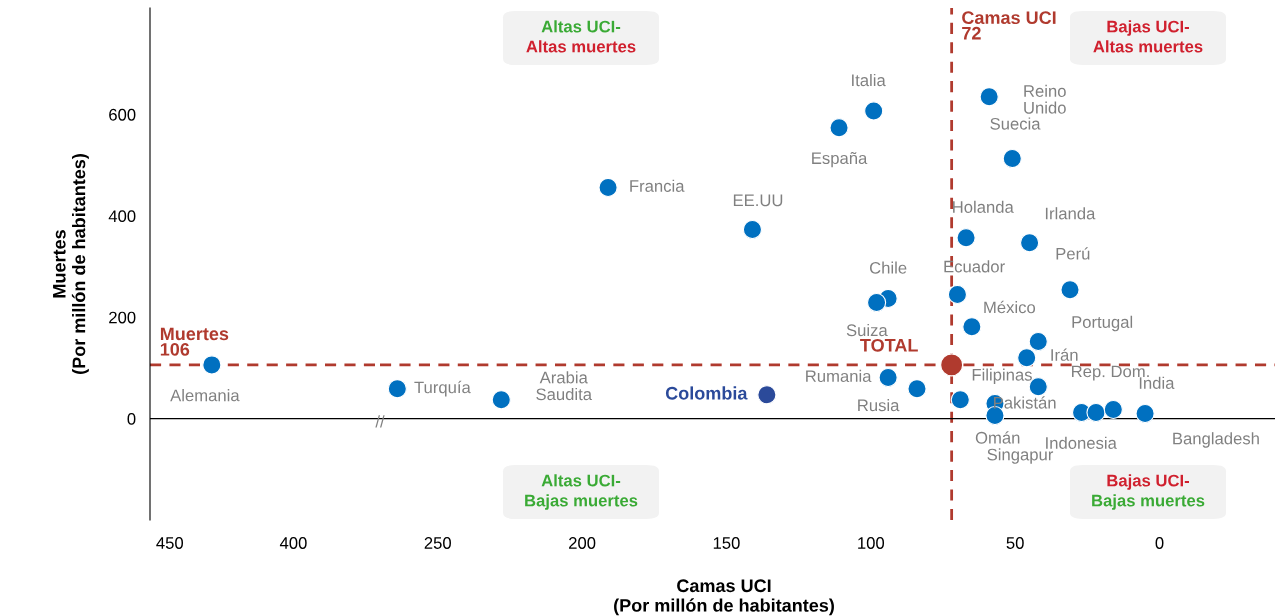  Describe the element at coordinates (888, 267) in the screenshot. I see `annotation: Chile` at that location.